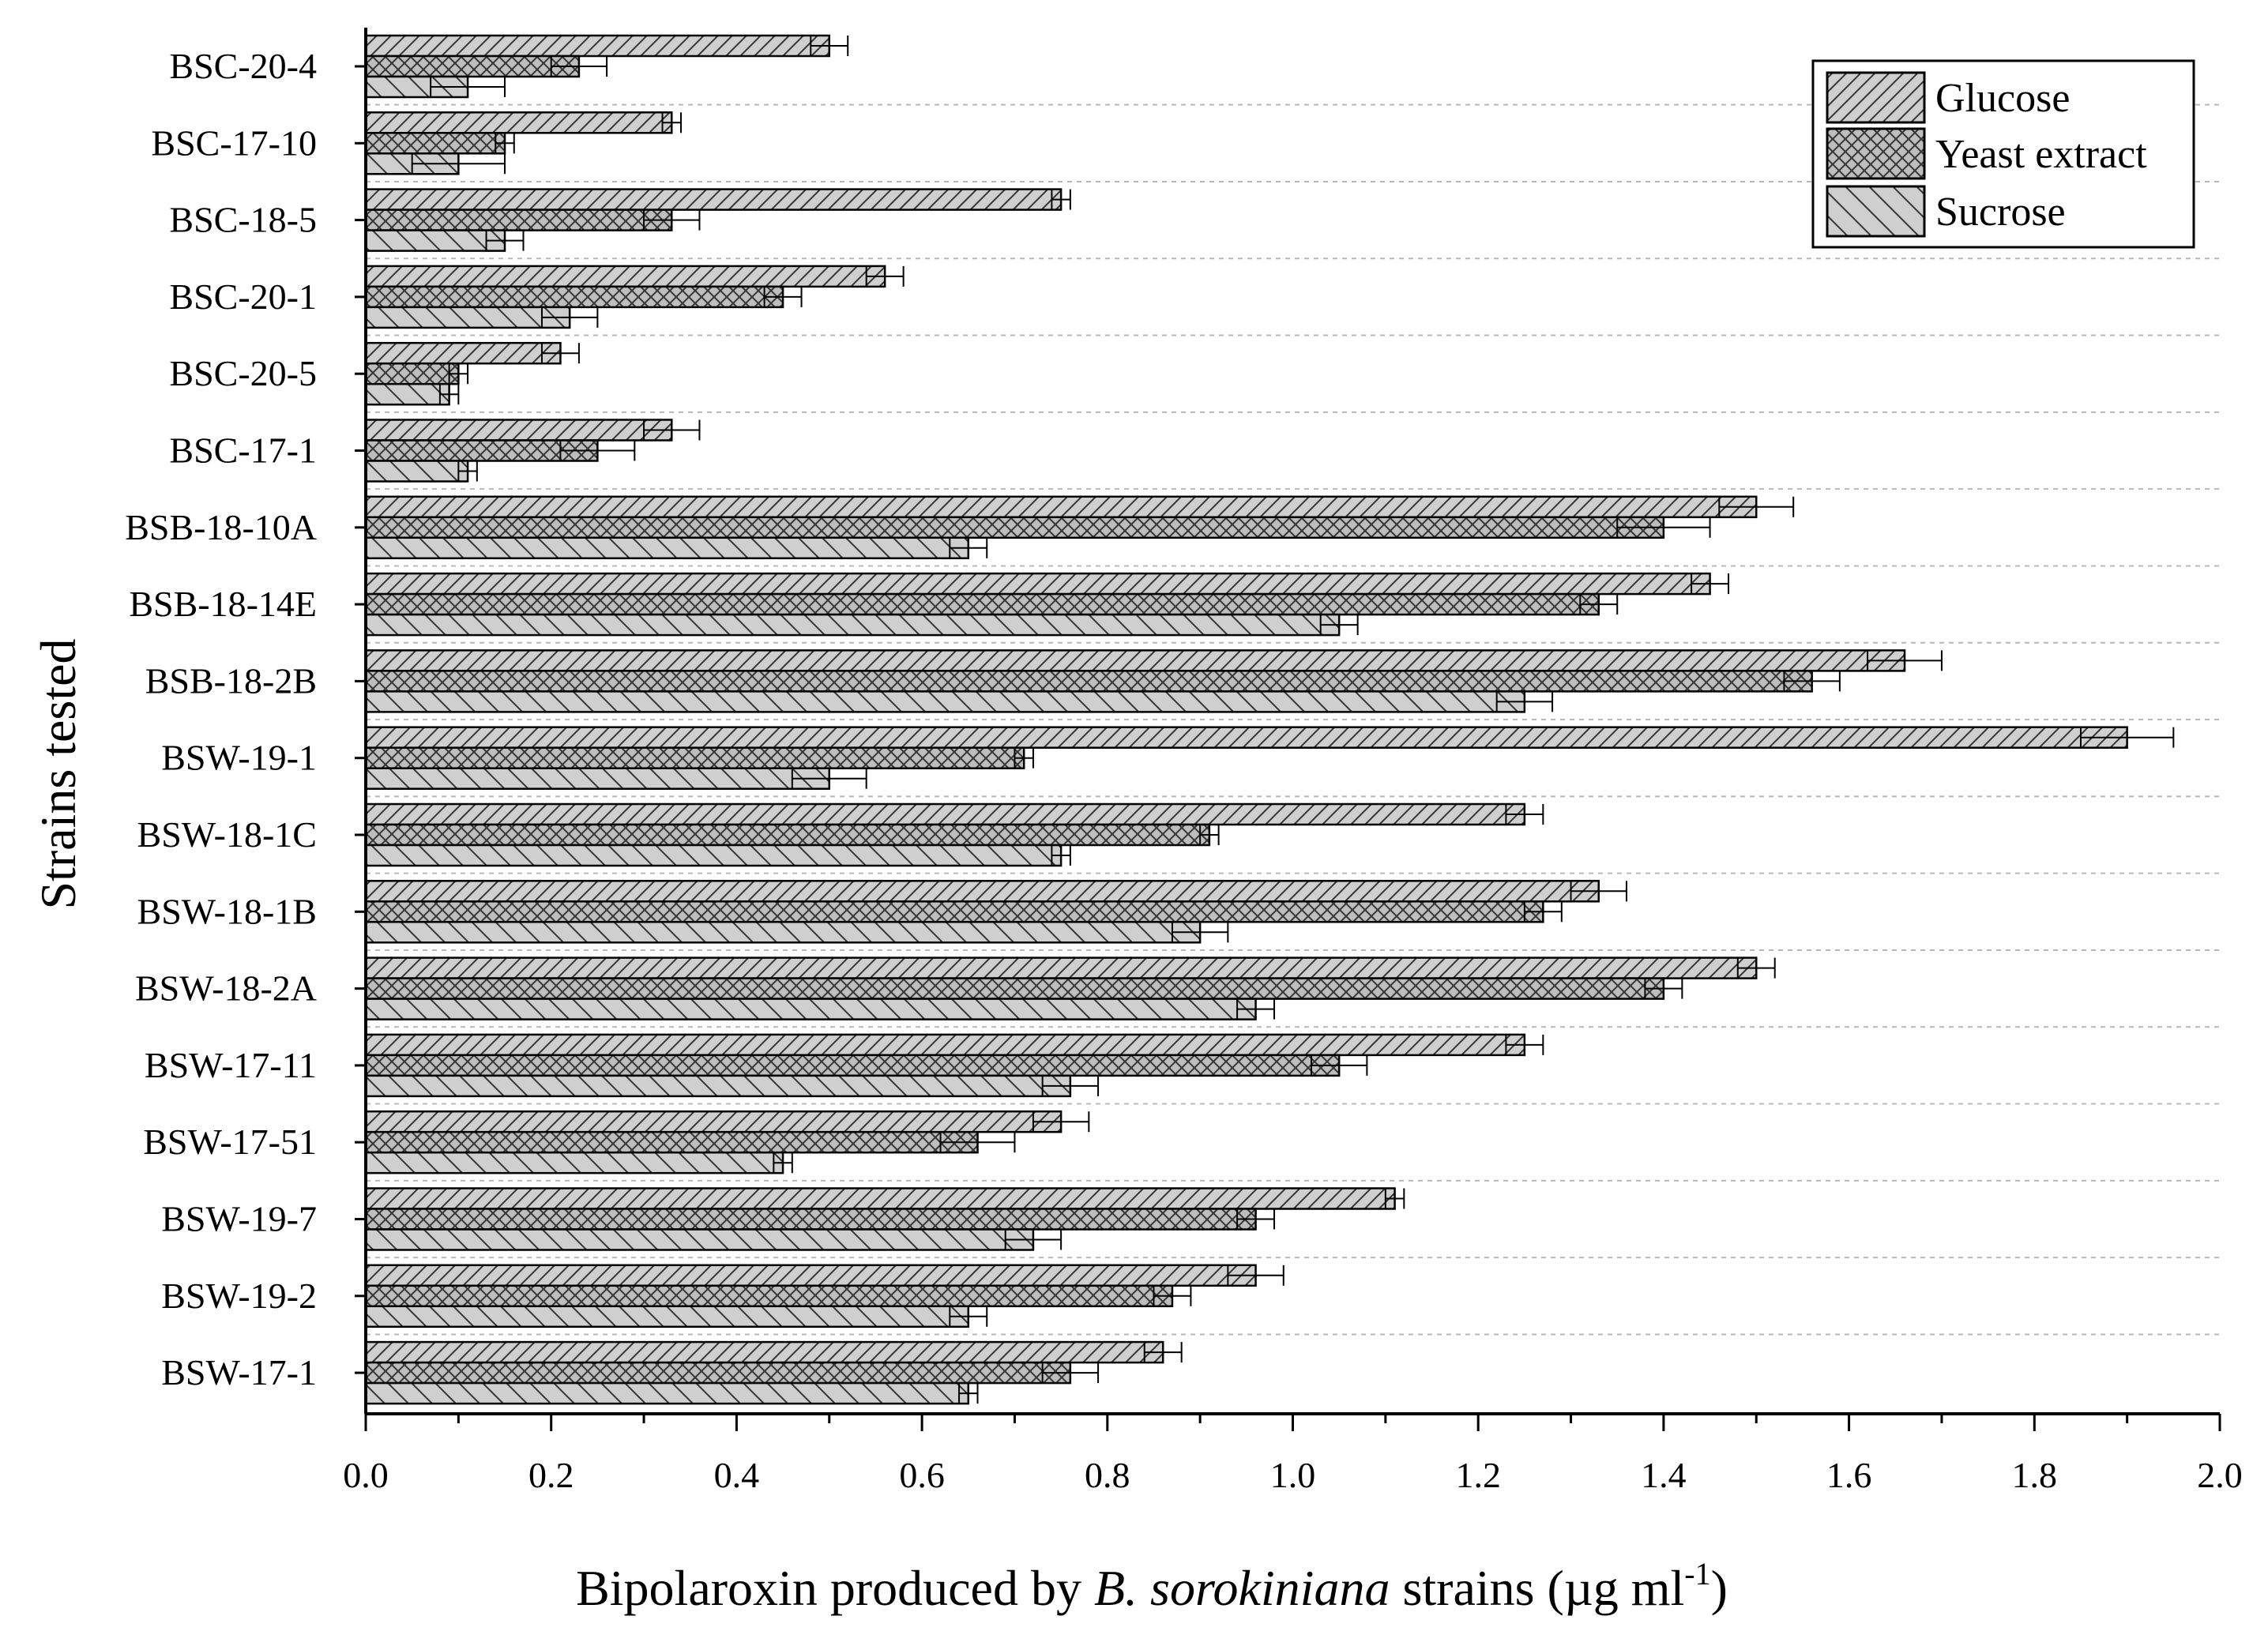  Describe the element at coordinates (1037, 584) in the screenshot. I see `bar-glucose-bsb-18-14e` at that location.